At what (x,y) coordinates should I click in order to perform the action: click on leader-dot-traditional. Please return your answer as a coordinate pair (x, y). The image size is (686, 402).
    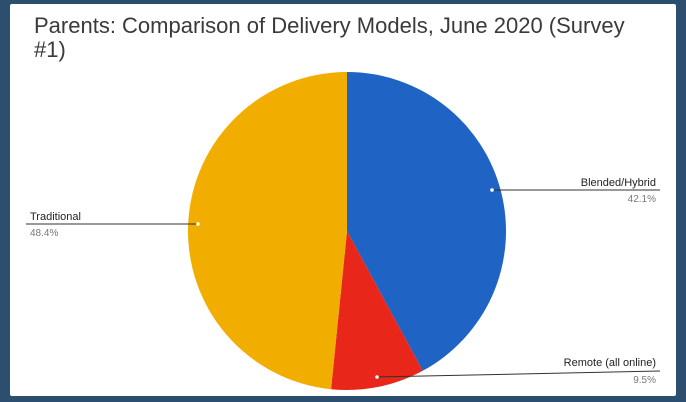
    Looking at the image, I should click on (198, 224).